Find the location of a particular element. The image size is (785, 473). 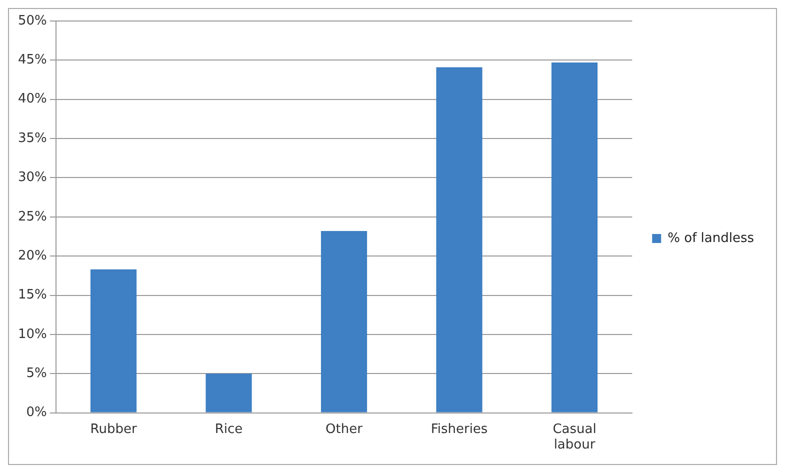

y-tick-label: 45% is located at coordinates (32, 60).